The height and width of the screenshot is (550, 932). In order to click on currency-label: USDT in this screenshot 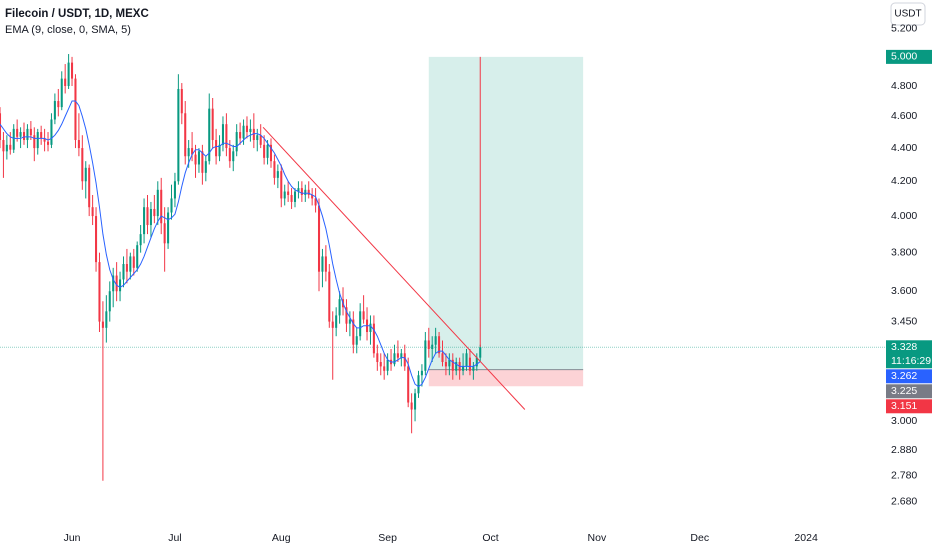, I will do `click(907, 14)`.